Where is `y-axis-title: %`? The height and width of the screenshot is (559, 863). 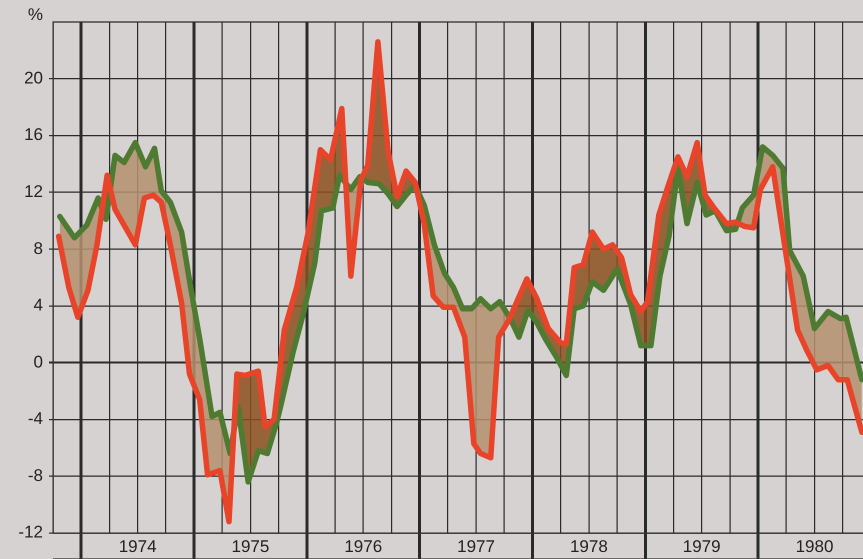
y-axis-title: % is located at coordinates (35, 14).